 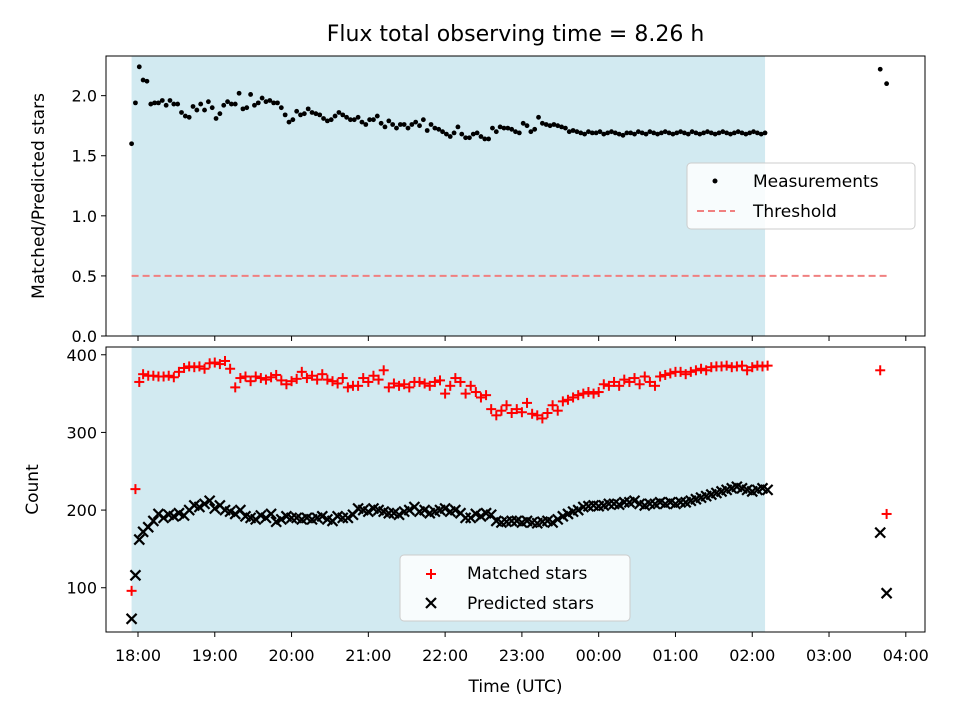 What do you see at coordinates (431, 603) in the screenshot?
I see `legend-marker-predicted-stars` at bounding box center [431, 603].